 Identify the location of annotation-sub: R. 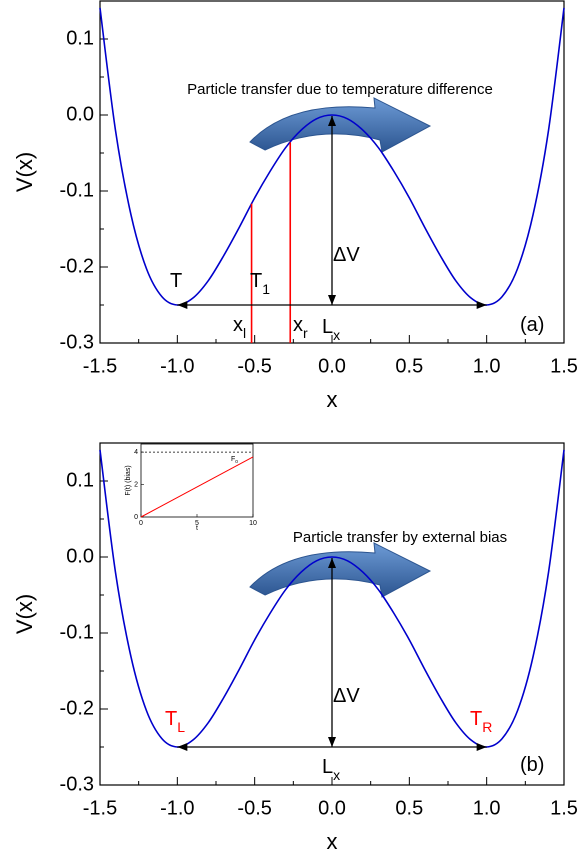
(487, 727).